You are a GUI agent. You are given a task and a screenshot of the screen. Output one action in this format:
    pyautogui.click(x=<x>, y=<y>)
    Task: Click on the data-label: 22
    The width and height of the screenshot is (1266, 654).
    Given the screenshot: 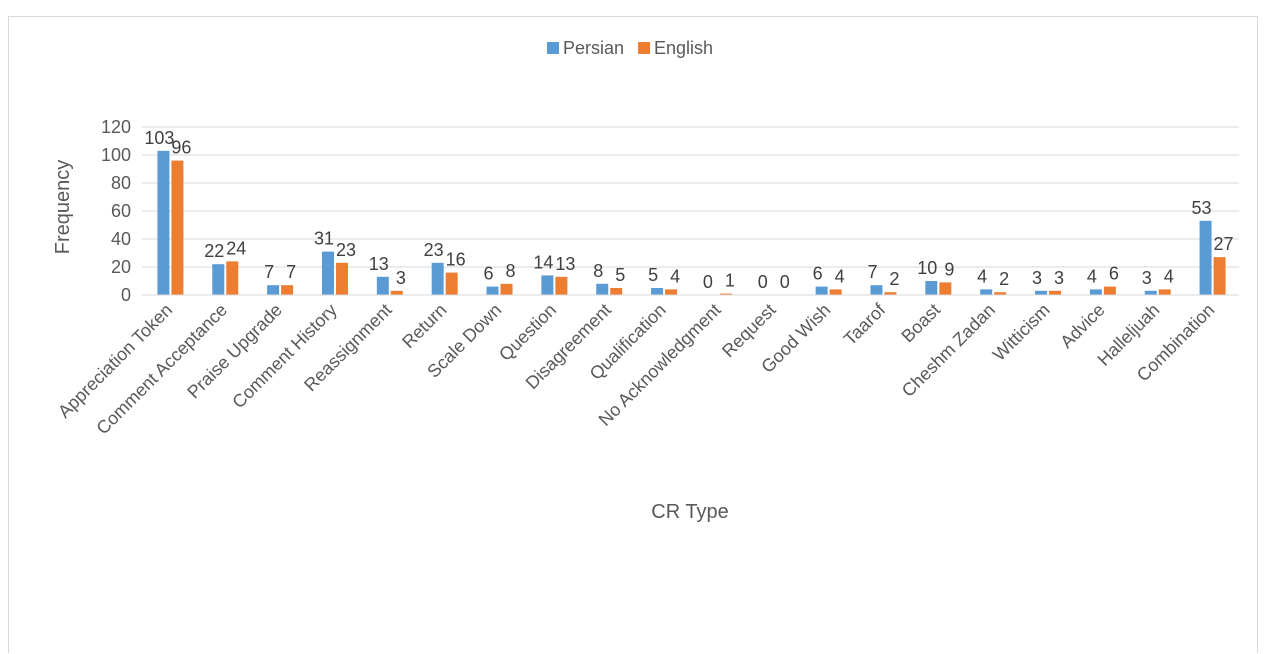 What is the action you would take?
    pyautogui.click(x=214, y=251)
    